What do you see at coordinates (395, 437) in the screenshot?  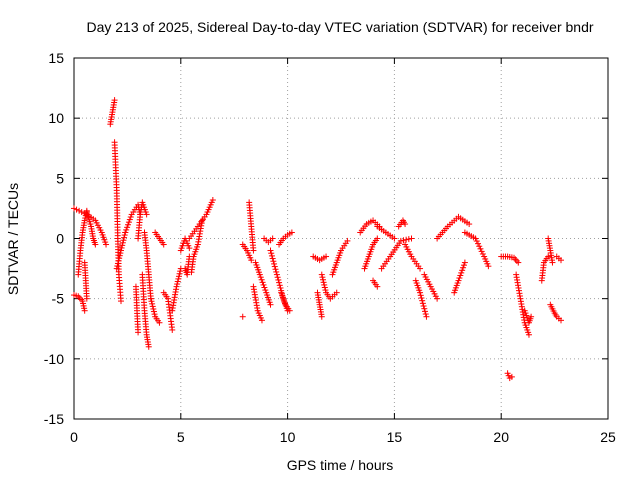 I see `x-tick-label: 15` at bounding box center [395, 437].